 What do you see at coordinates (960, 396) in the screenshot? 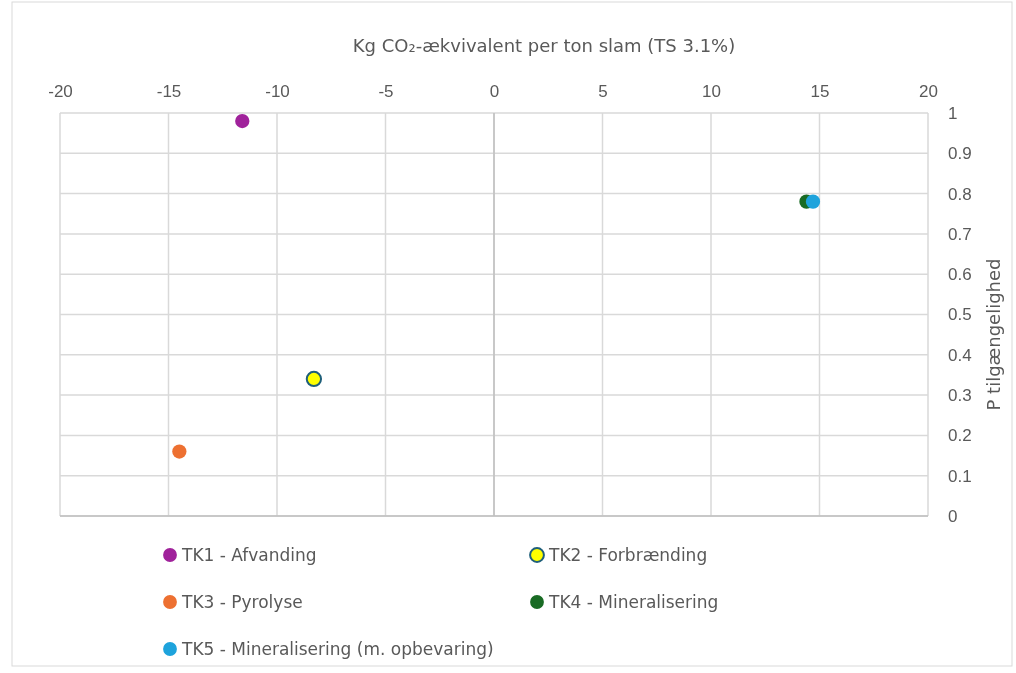
I see `y-tick-label: 0.3` at bounding box center [960, 396].